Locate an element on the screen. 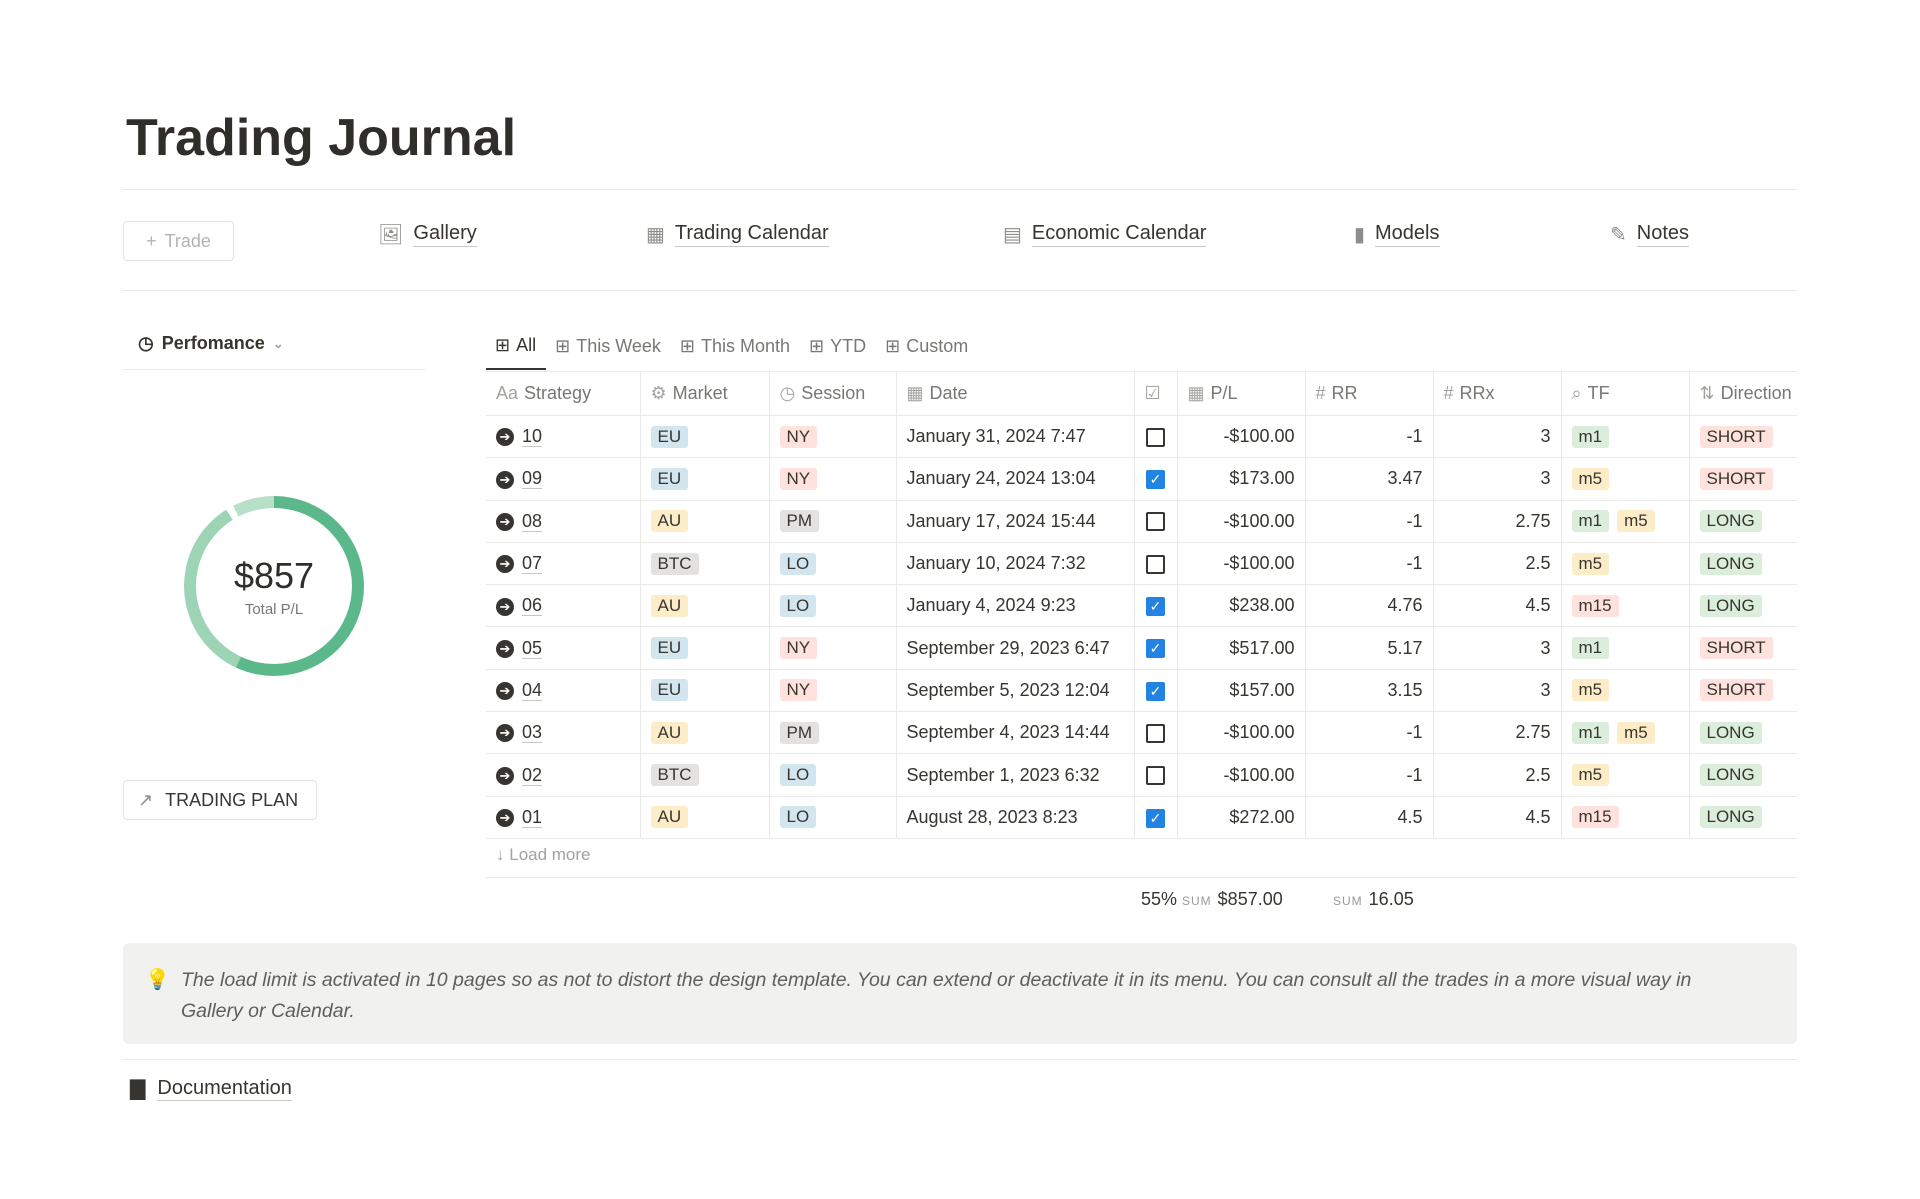  tag: BTC is located at coordinates (674, 775).